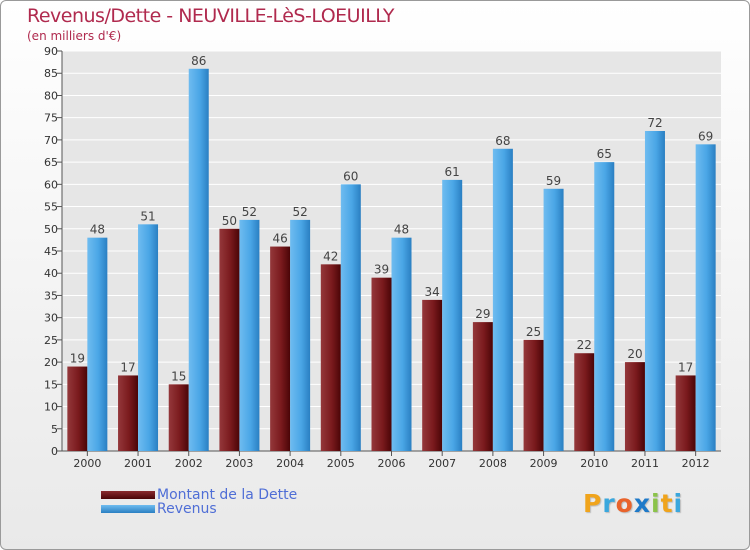 Image resolution: width=750 pixels, height=550 pixels. Describe the element at coordinates (178, 376) in the screenshot. I see `data-label-dette: 15` at that location.